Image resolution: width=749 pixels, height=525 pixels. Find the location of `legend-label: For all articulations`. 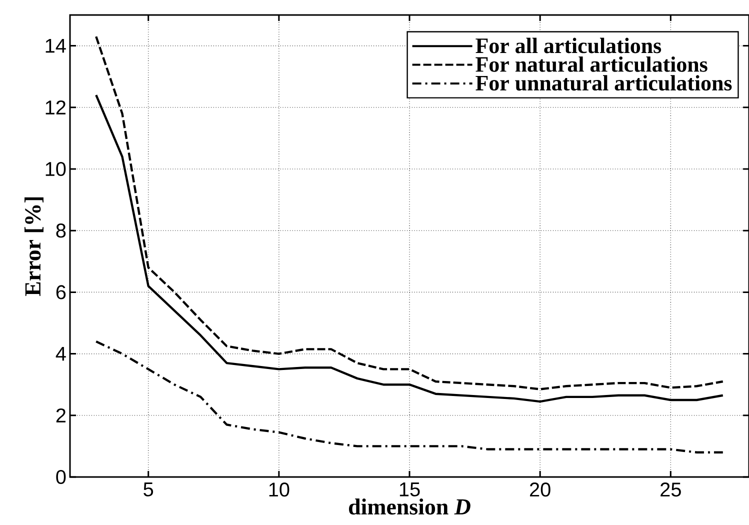

legend-label: For all articulations is located at coordinates (569, 46).